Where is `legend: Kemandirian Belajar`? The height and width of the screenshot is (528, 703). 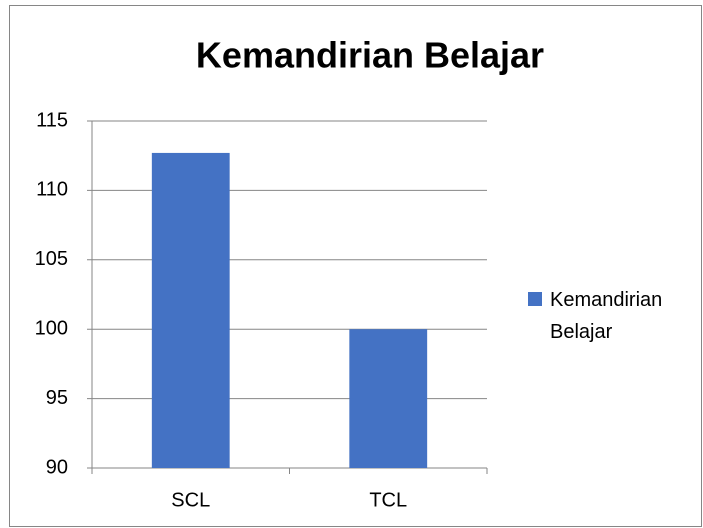
legend: Kemandirian Belajar is located at coordinates (611, 316).